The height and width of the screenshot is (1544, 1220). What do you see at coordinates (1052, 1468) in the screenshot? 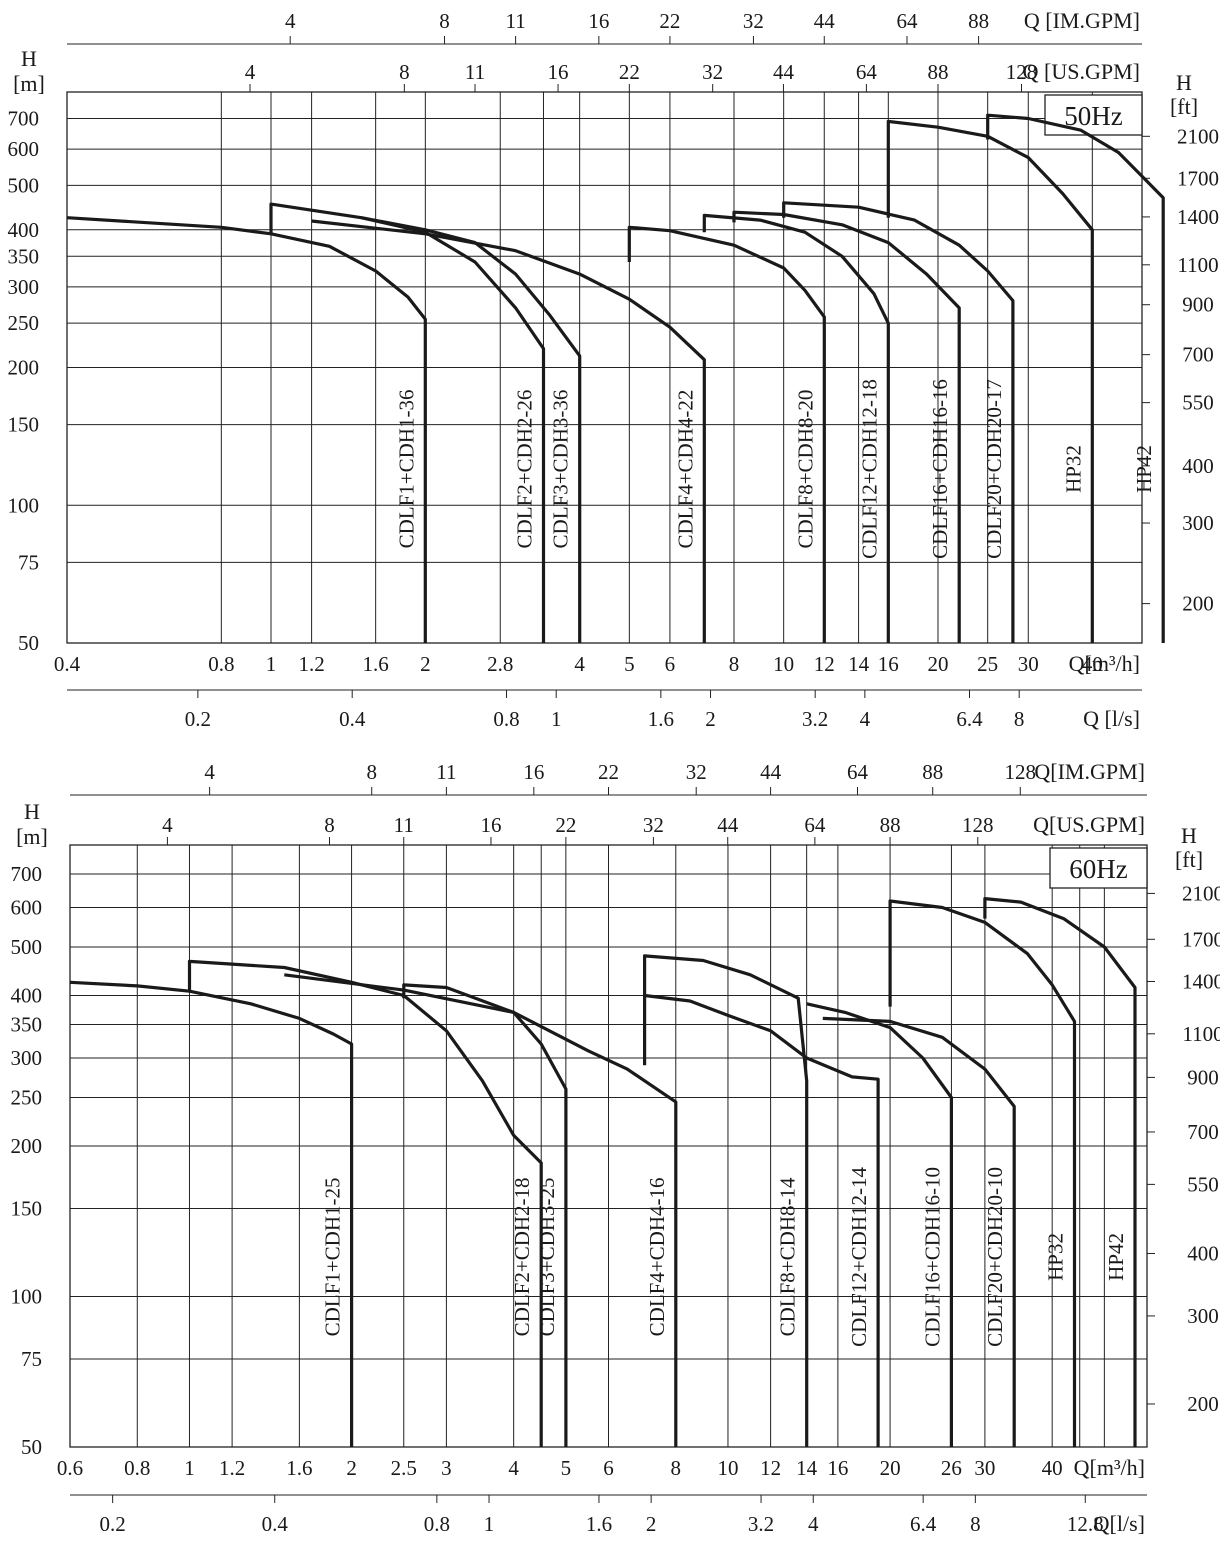
I see `x-tick-label: 40` at bounding box center [1052, 1468].